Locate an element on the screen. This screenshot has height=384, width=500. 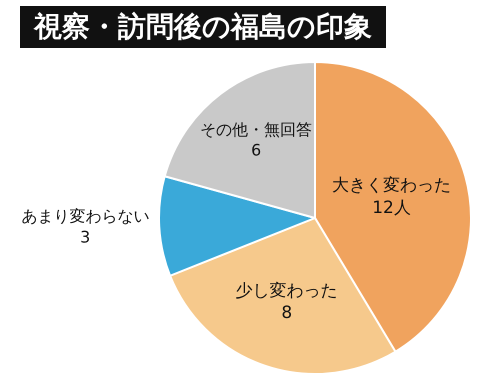
slice-label: 大きく変わった is located at coordinates (392, 186).